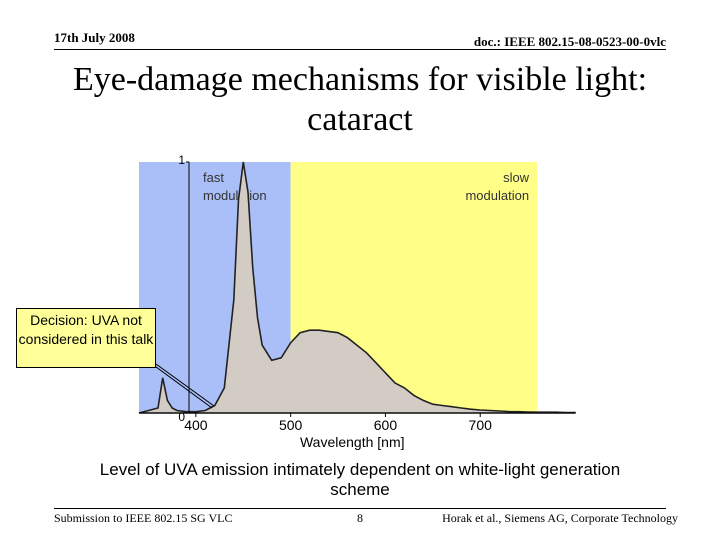 Image resolution: width=720 pixels, height=540 pixels. What do you see at coordinates (352, 442) in the screenshot?
I see `x-axis-label: Wavelength [nm]` at bounding box center [352, 442].